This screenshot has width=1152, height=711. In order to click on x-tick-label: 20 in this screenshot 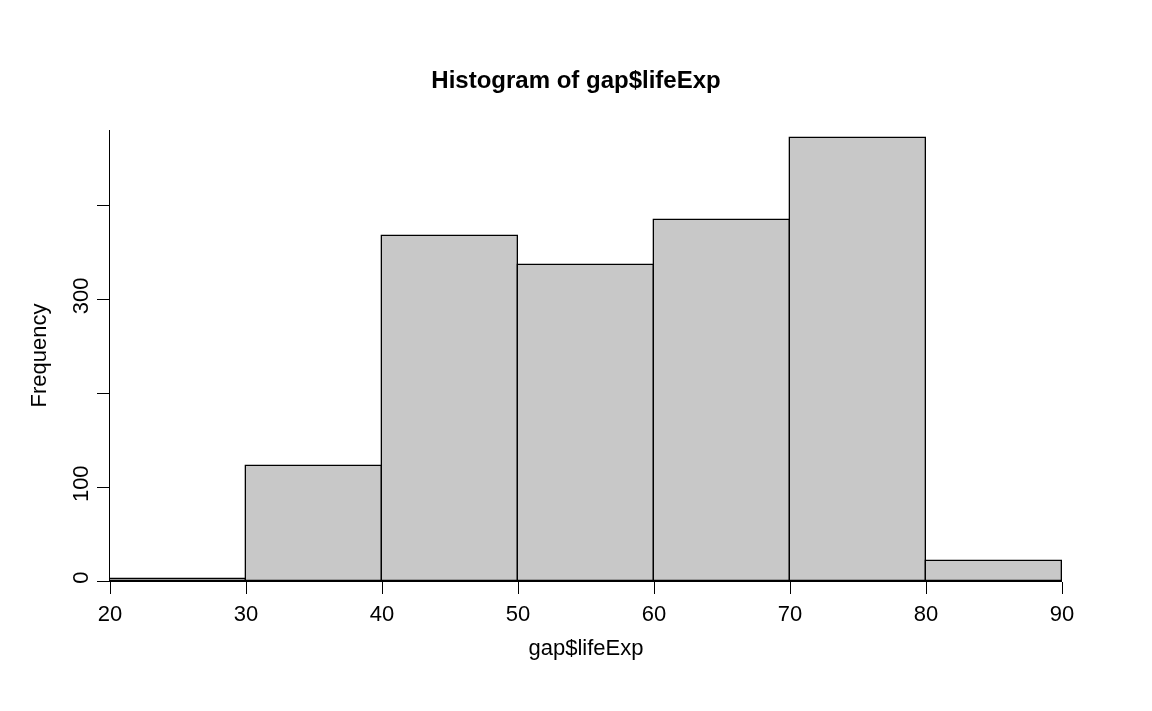, I will do `click(110, 613)`.